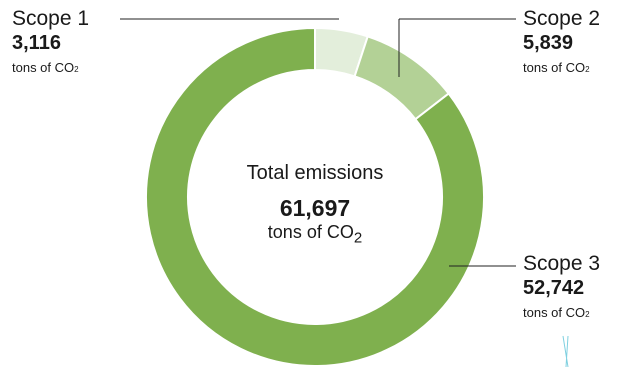  Describe the element at coordinates (554, 288) in the screenshot. I see `scope3-value: 52,742` at that location.